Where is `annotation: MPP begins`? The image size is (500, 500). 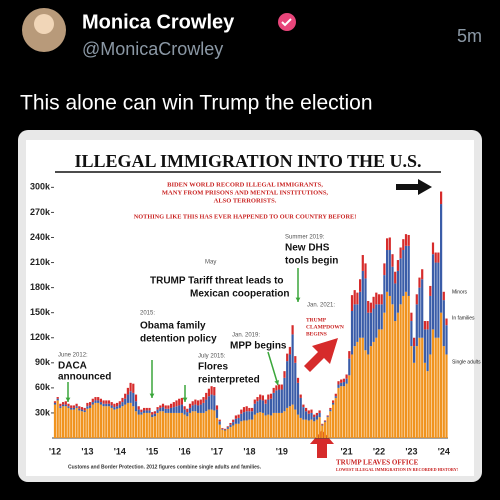 annotation: MPP begins is located at coordinates (258, 346).